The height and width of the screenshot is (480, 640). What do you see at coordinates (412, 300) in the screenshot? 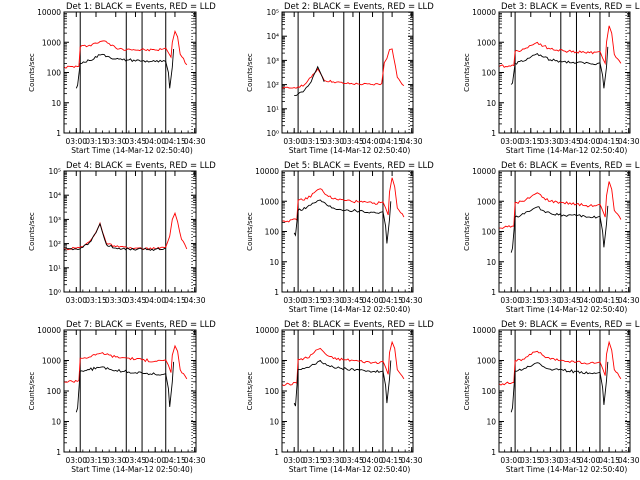
I see `det5-xtick-label: 04:30` at bounding box center [412, 300].